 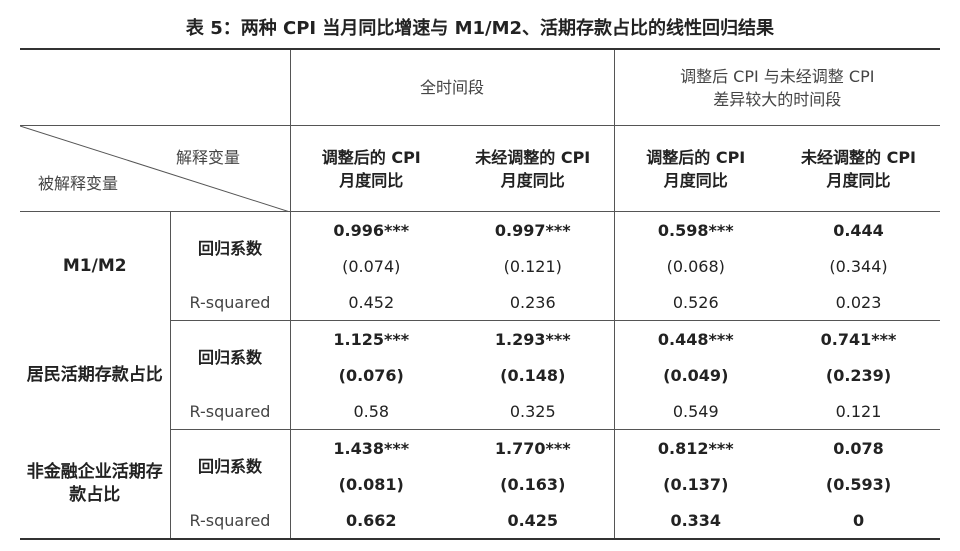 I want to click on coef-value: 0.996***, so click(x=370, y=229).